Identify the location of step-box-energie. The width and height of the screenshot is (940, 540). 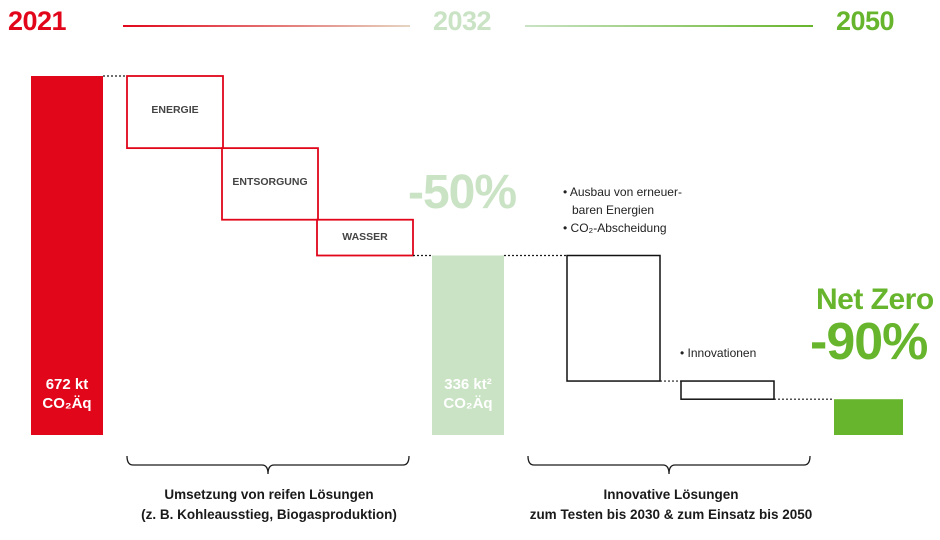
(175, 112).